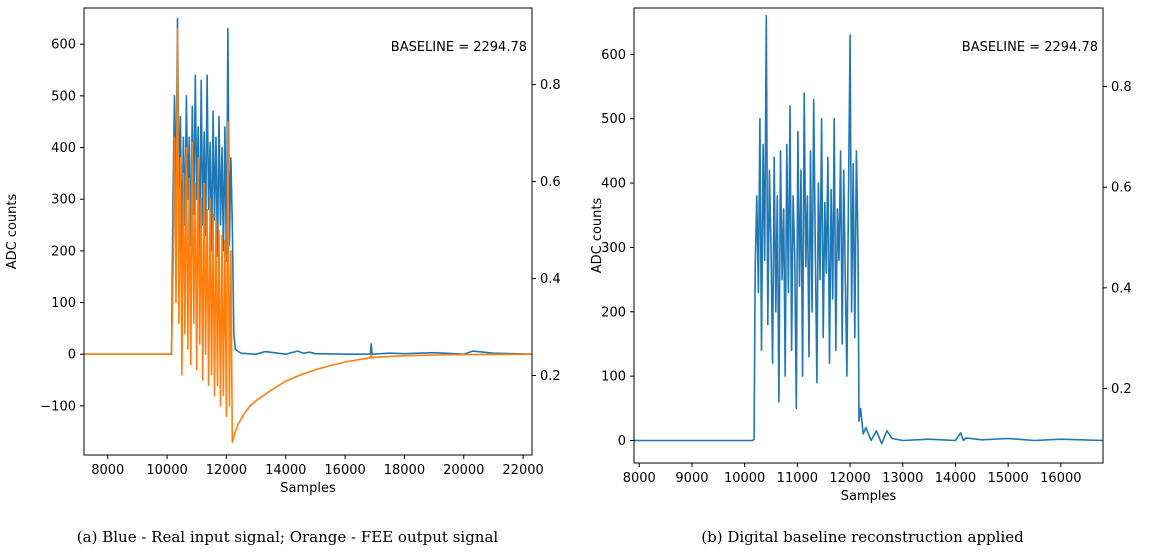 The height and width of the screenshot is (560, 1150). I want to click on x-tick-label: 11000, so click(797, 478).